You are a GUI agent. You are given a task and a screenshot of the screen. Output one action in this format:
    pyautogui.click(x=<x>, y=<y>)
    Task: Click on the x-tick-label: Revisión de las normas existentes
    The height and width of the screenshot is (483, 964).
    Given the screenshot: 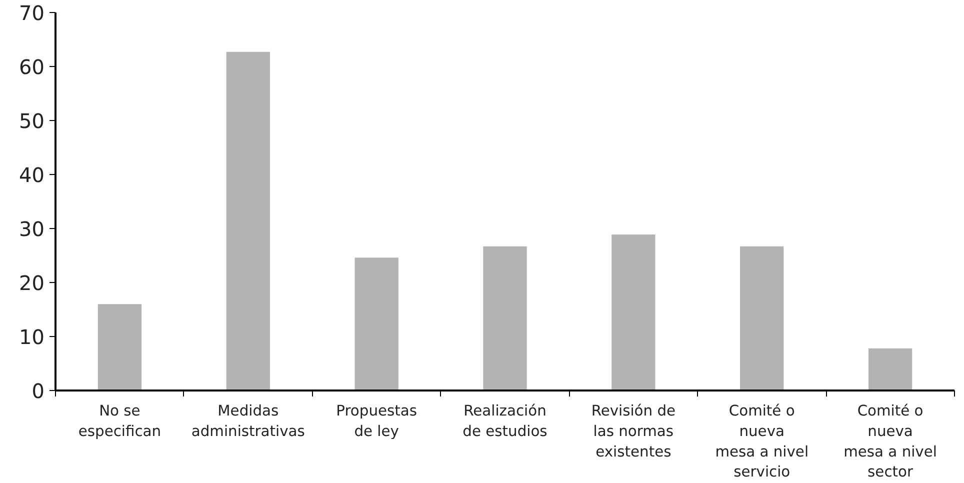 What is the action you would take?
    pyautogui.click(x=633, y=431)
    